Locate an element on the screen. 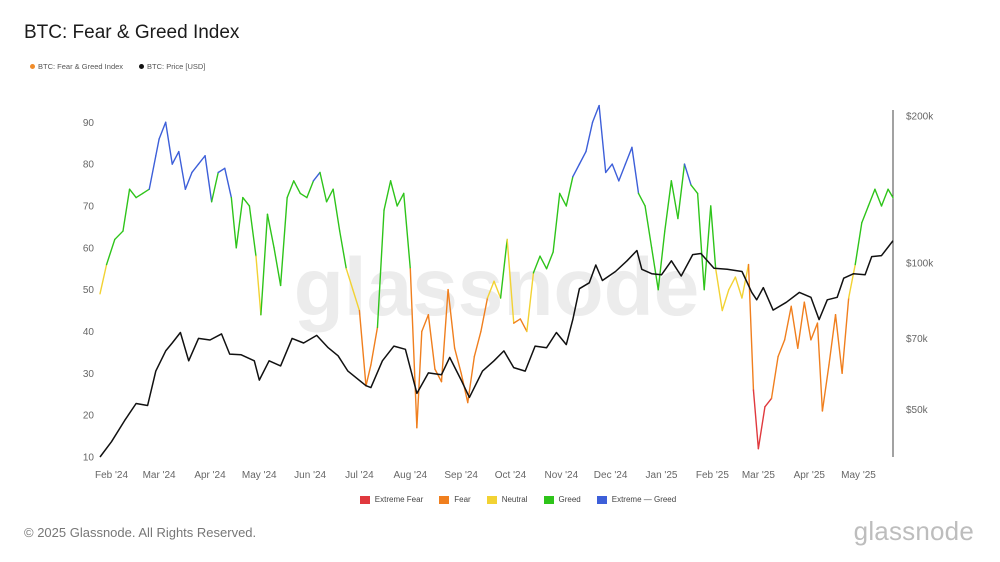 The image size is (1000, 562). chart-title: BTC: Fear & Greed Index is located at coordinates (132, 32).